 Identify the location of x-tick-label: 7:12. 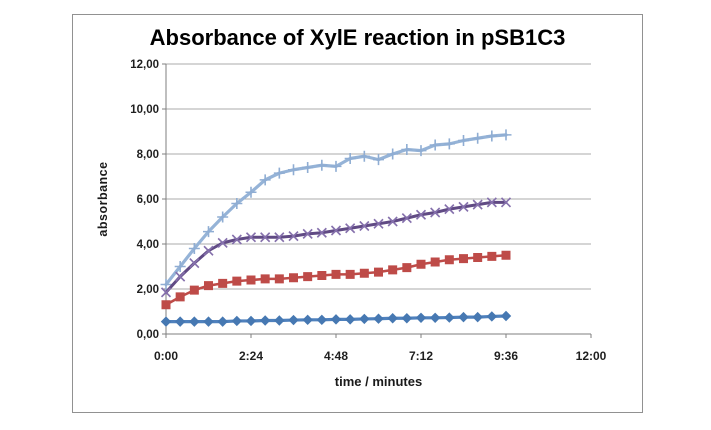
(421, 356).